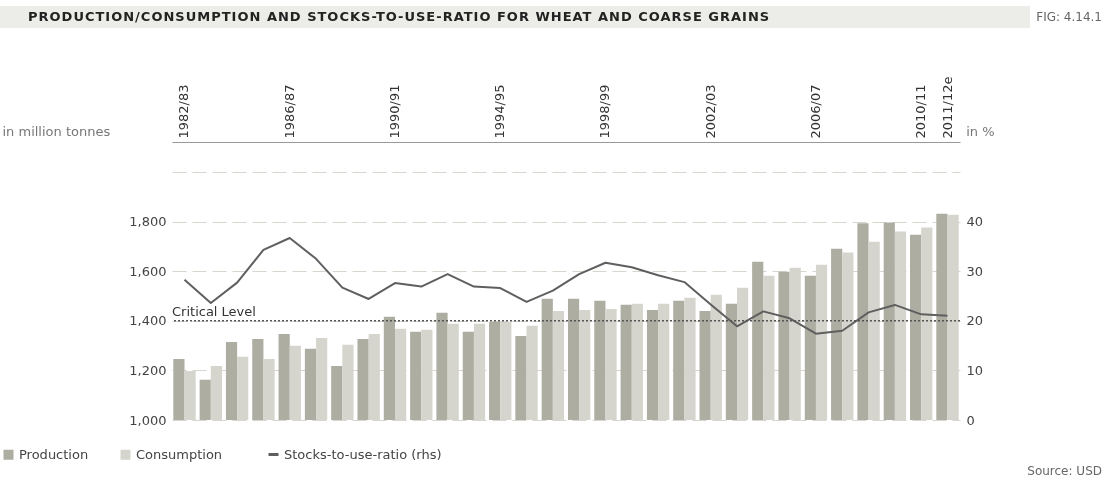 This screenshot has height=488, width=1106. What do you see at coordinates (56, 131) in the screenshot?
I see `y-axis-title: in million tonnes` at bounding box center [56, 131].